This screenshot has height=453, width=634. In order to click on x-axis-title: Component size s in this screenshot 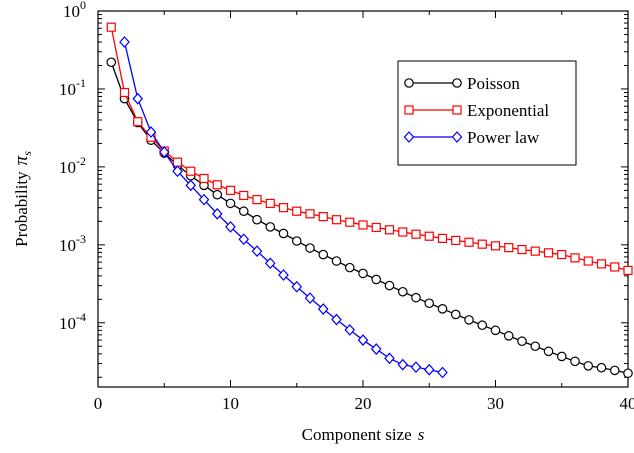, I will do `click(363, 434)`.